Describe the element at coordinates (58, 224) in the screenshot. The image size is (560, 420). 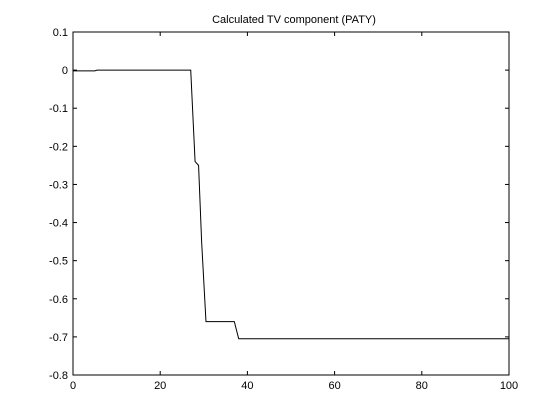
I see `y-tick-label: -0.4` at that location.